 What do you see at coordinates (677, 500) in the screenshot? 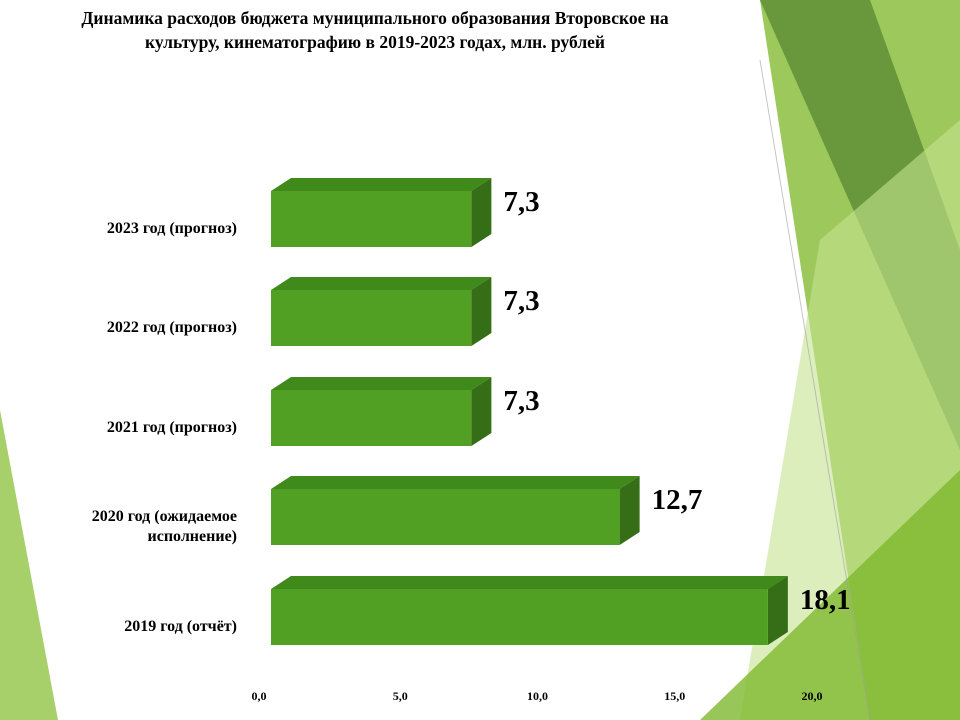
I see `data-label: 12,7` at bounding box center [677, 500].